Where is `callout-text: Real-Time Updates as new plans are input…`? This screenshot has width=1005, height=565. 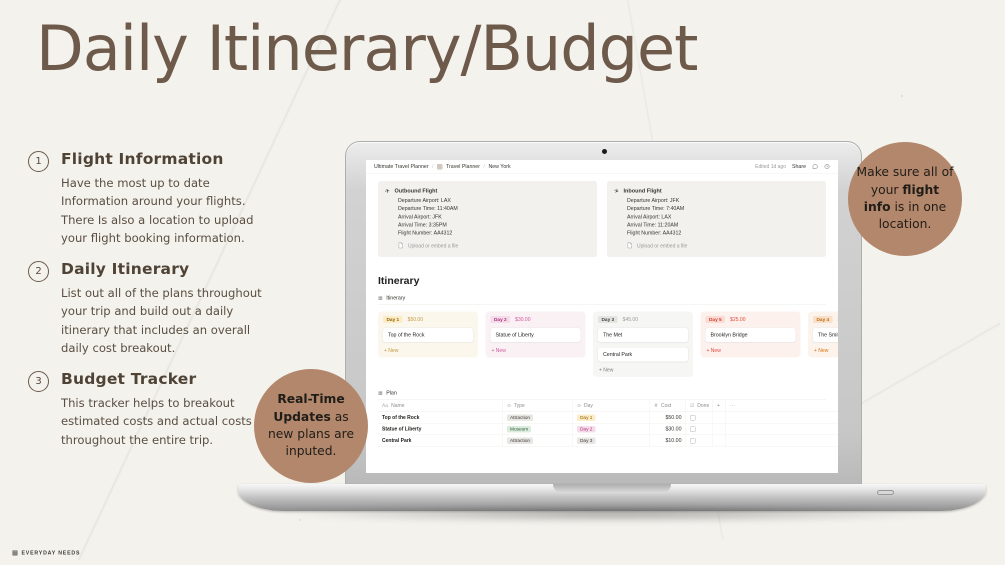
callout-text: Real-Time Updates as new plans are input… is located at coordinates (311, 426).